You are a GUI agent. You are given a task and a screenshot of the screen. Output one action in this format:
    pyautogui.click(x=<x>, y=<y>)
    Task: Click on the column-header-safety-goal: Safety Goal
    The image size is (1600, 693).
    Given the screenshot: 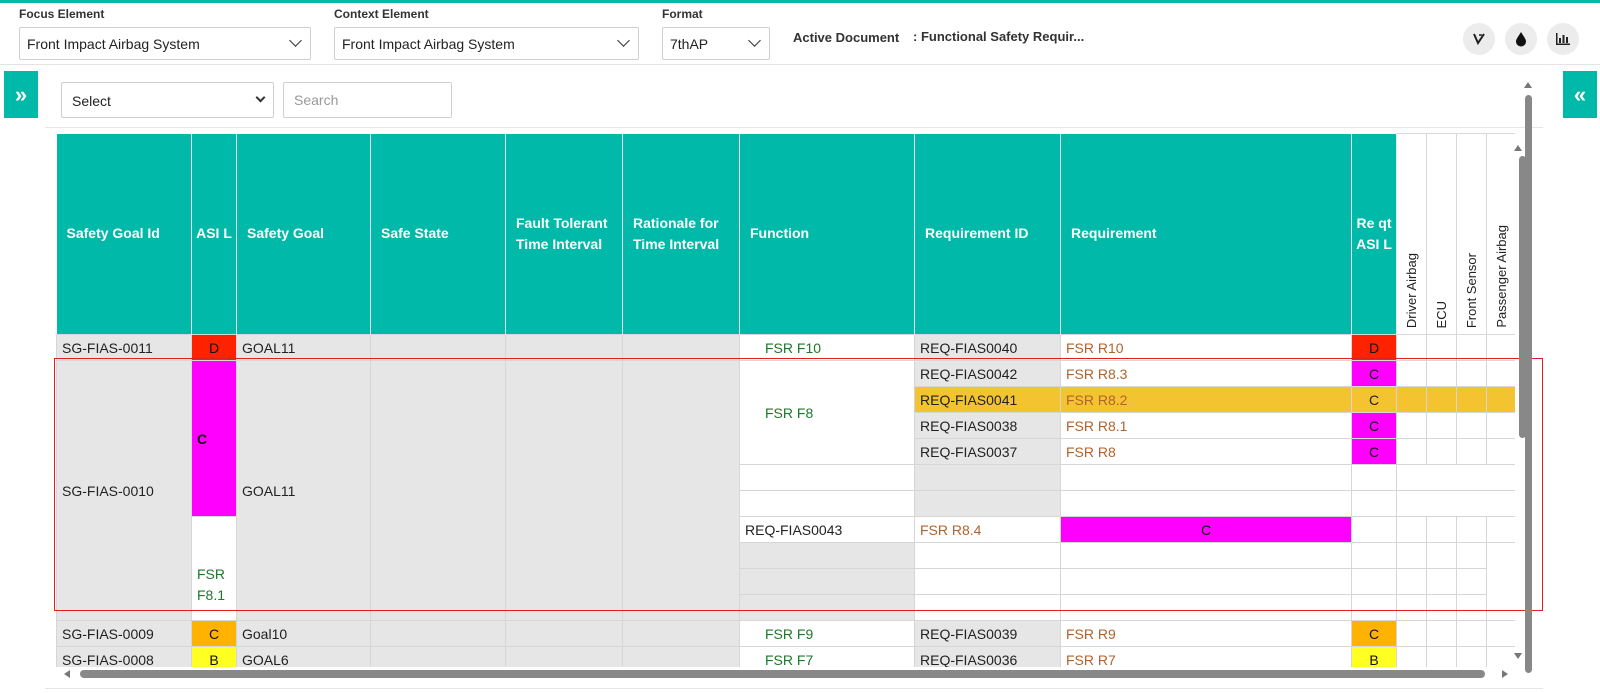 What is the action you would take?
    pyautogui.click(x=303, y=234)
    